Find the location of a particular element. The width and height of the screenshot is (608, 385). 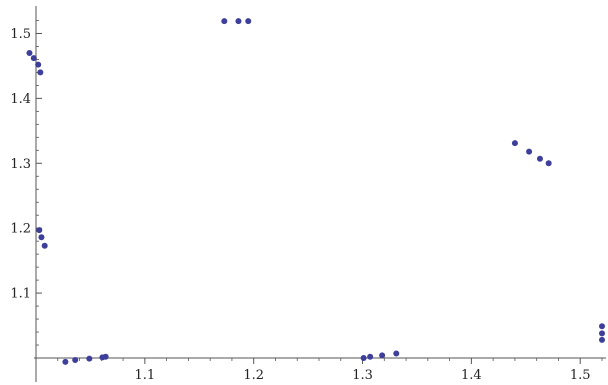

x-ticks: 1.1 1.2 1.3 1.4 1.5 is located at coordinates (330, 370).